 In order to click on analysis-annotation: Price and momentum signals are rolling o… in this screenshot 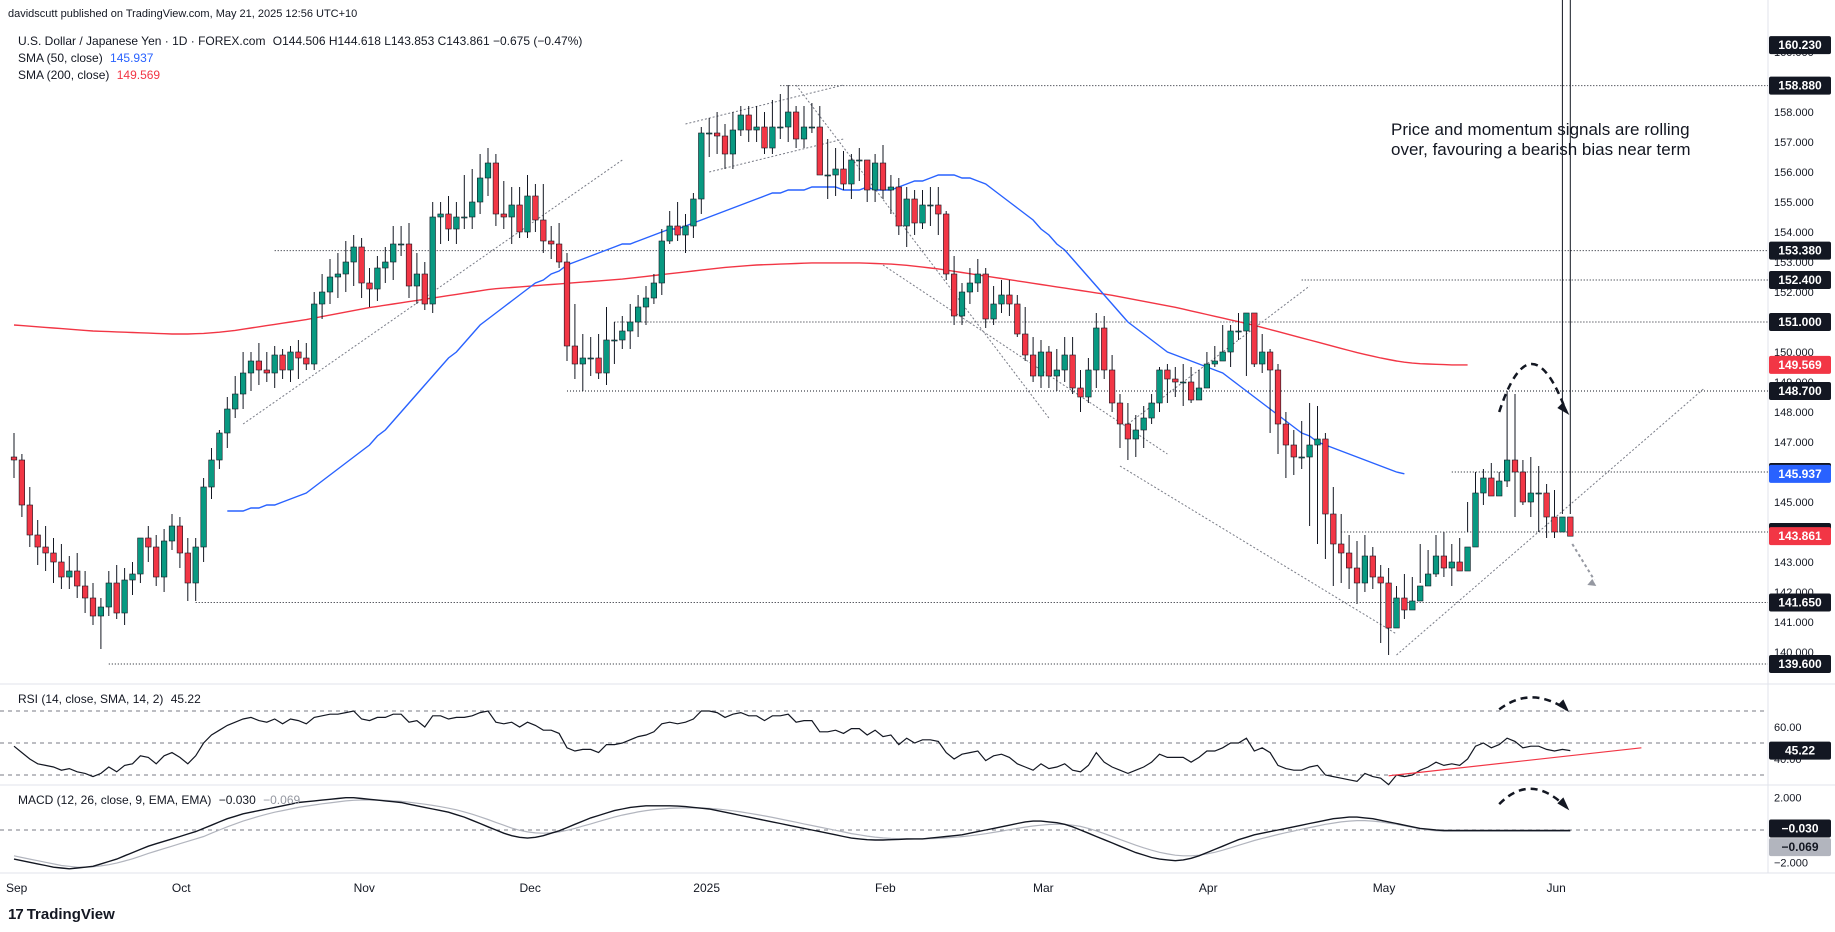, I will do `click(1541, 139)`.